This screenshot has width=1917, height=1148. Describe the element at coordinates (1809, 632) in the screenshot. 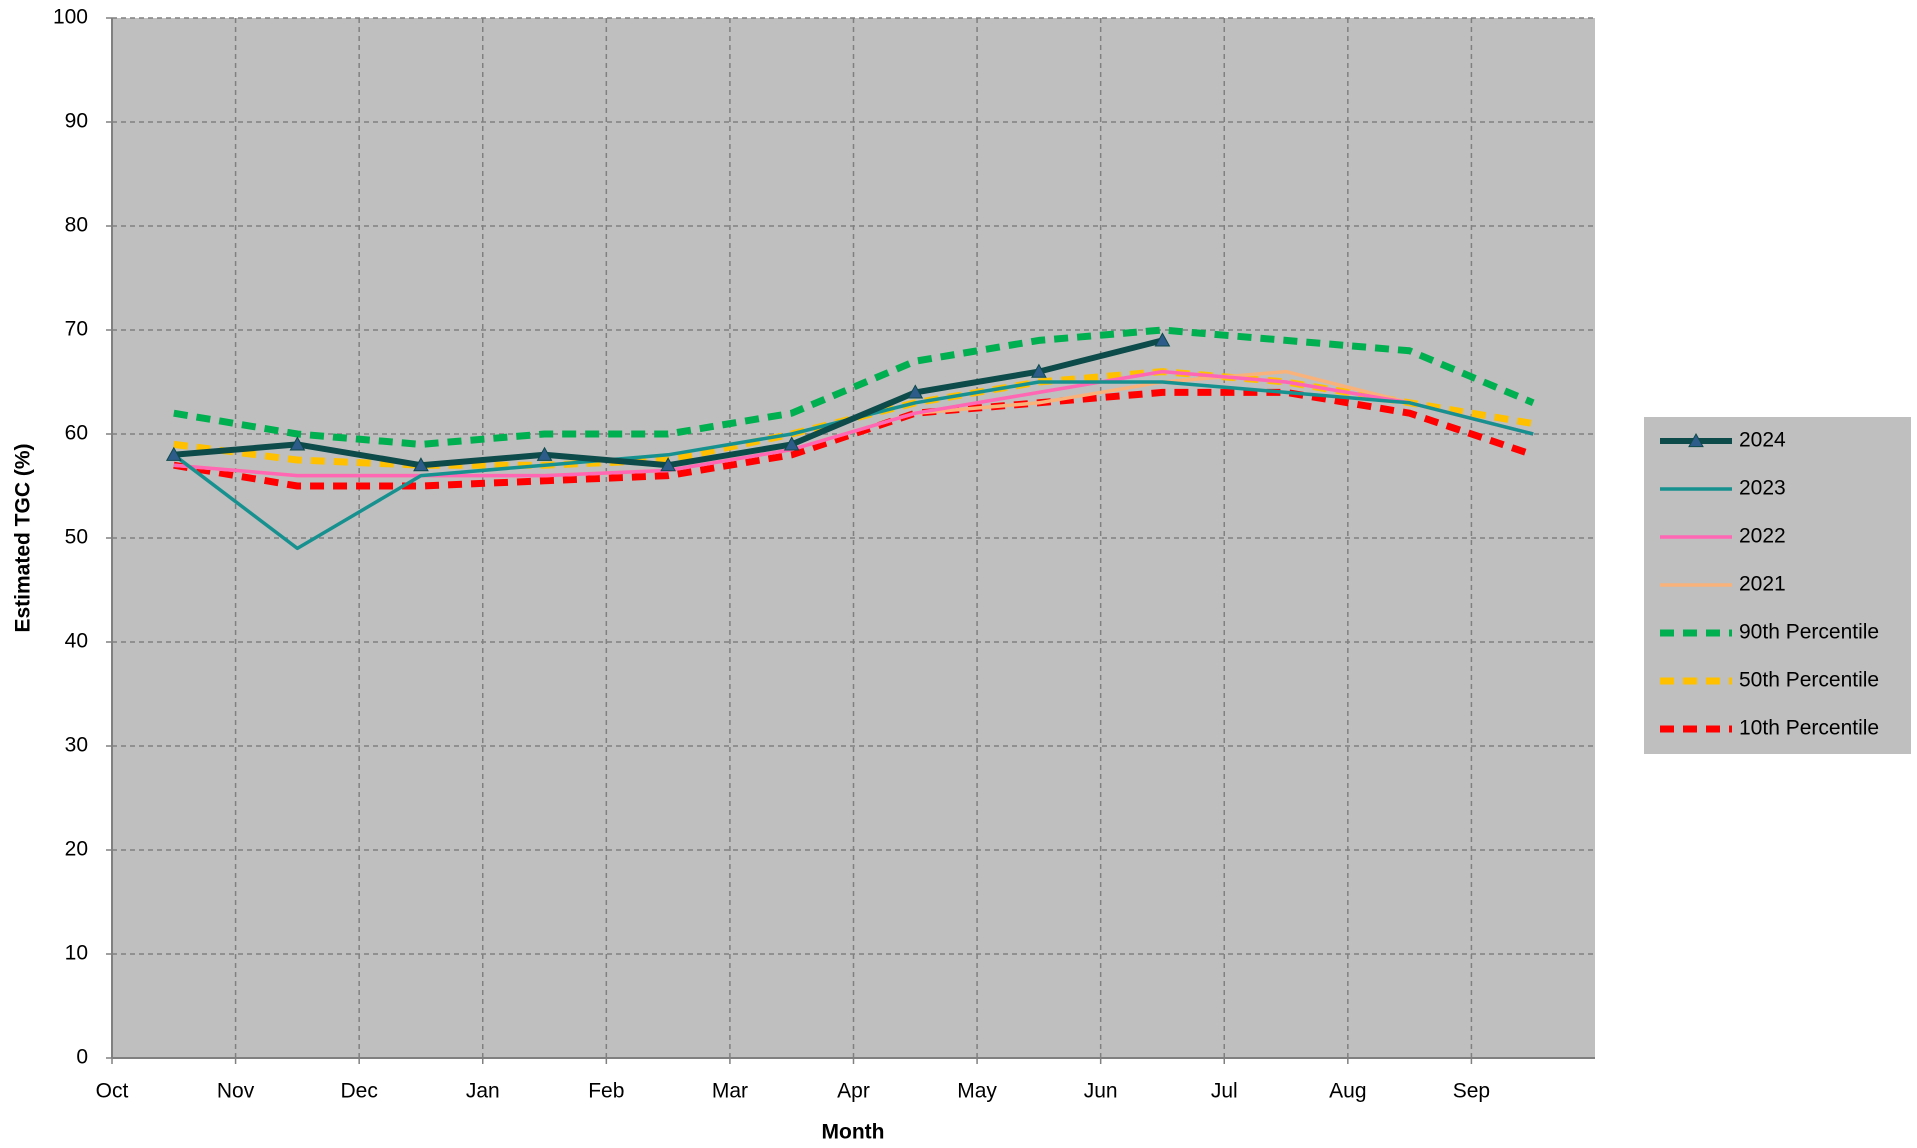

I see `legend-label: 90th Percentile` at that location.